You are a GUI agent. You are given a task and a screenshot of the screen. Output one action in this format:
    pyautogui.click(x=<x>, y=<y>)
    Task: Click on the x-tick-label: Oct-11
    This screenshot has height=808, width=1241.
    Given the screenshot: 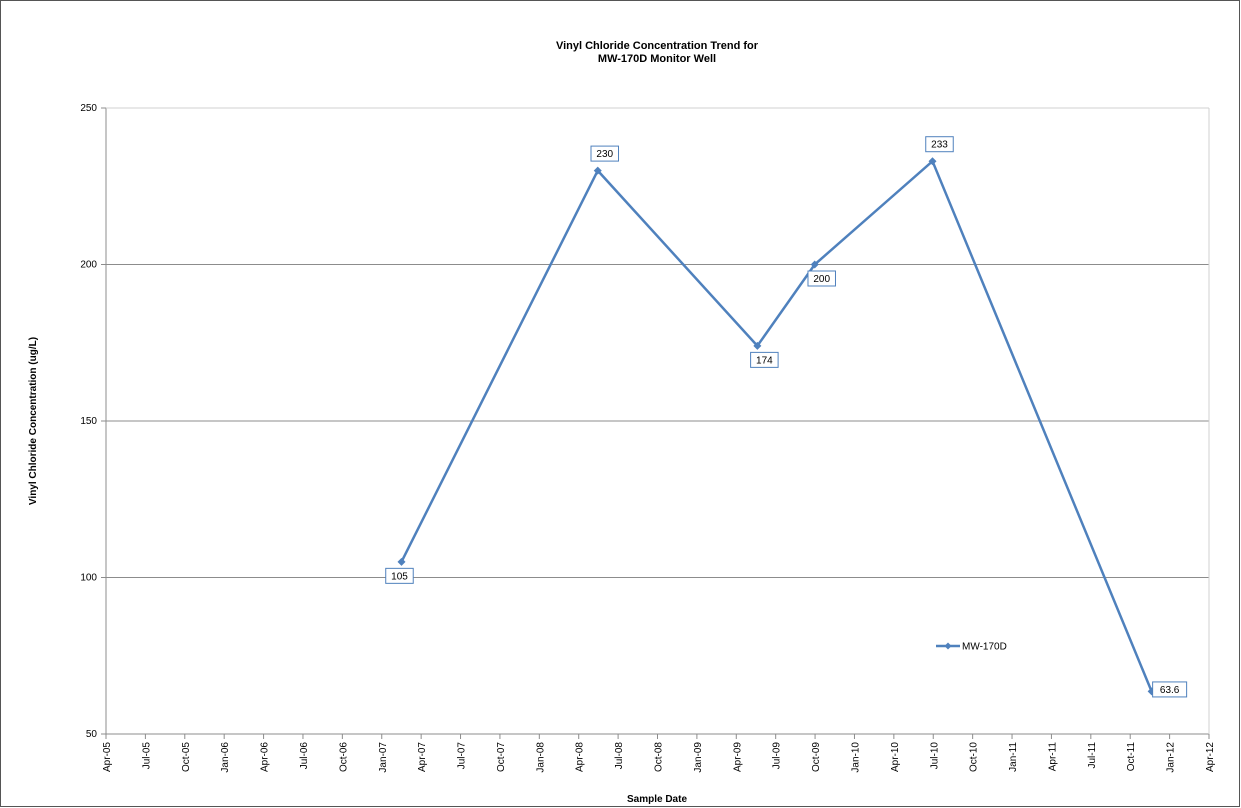 What is the action you would take?
    pyautogui.click(x=1131, y=757)
    